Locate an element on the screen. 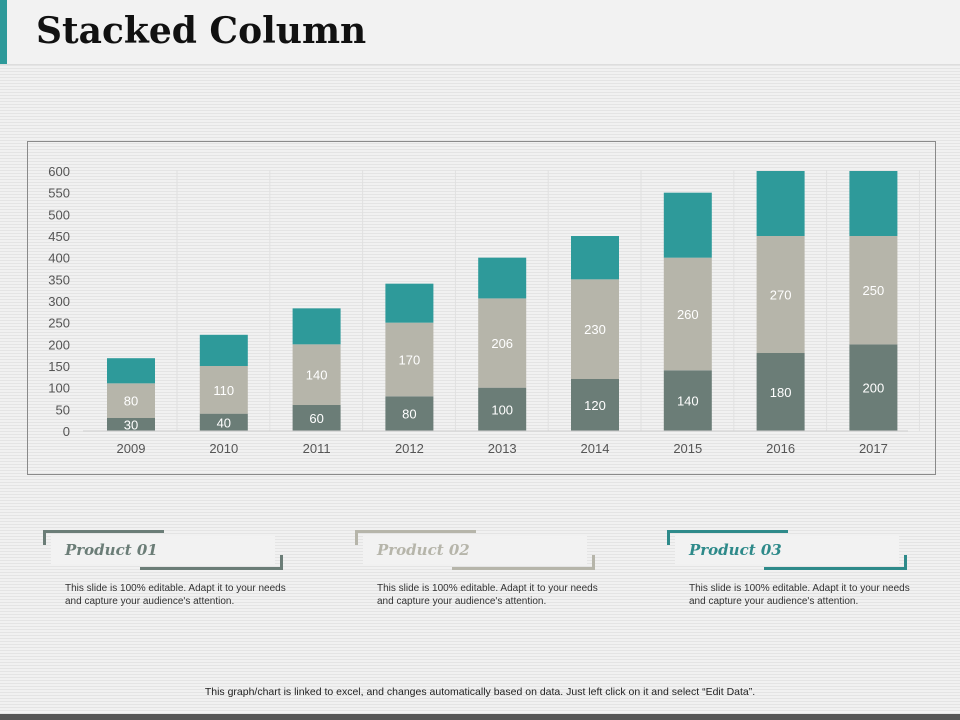 The image size is (960, 720). data-label: 110 is located at coordinates (223, 390).